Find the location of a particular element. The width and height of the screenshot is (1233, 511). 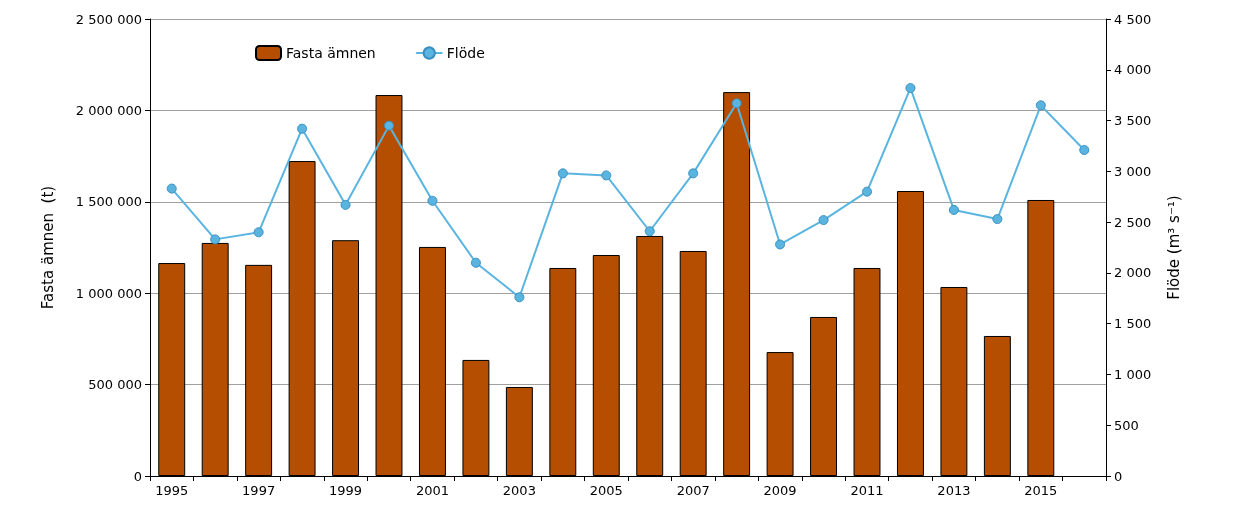

y2-tick-label: 4 500 is located at coordinates (1133, 19).